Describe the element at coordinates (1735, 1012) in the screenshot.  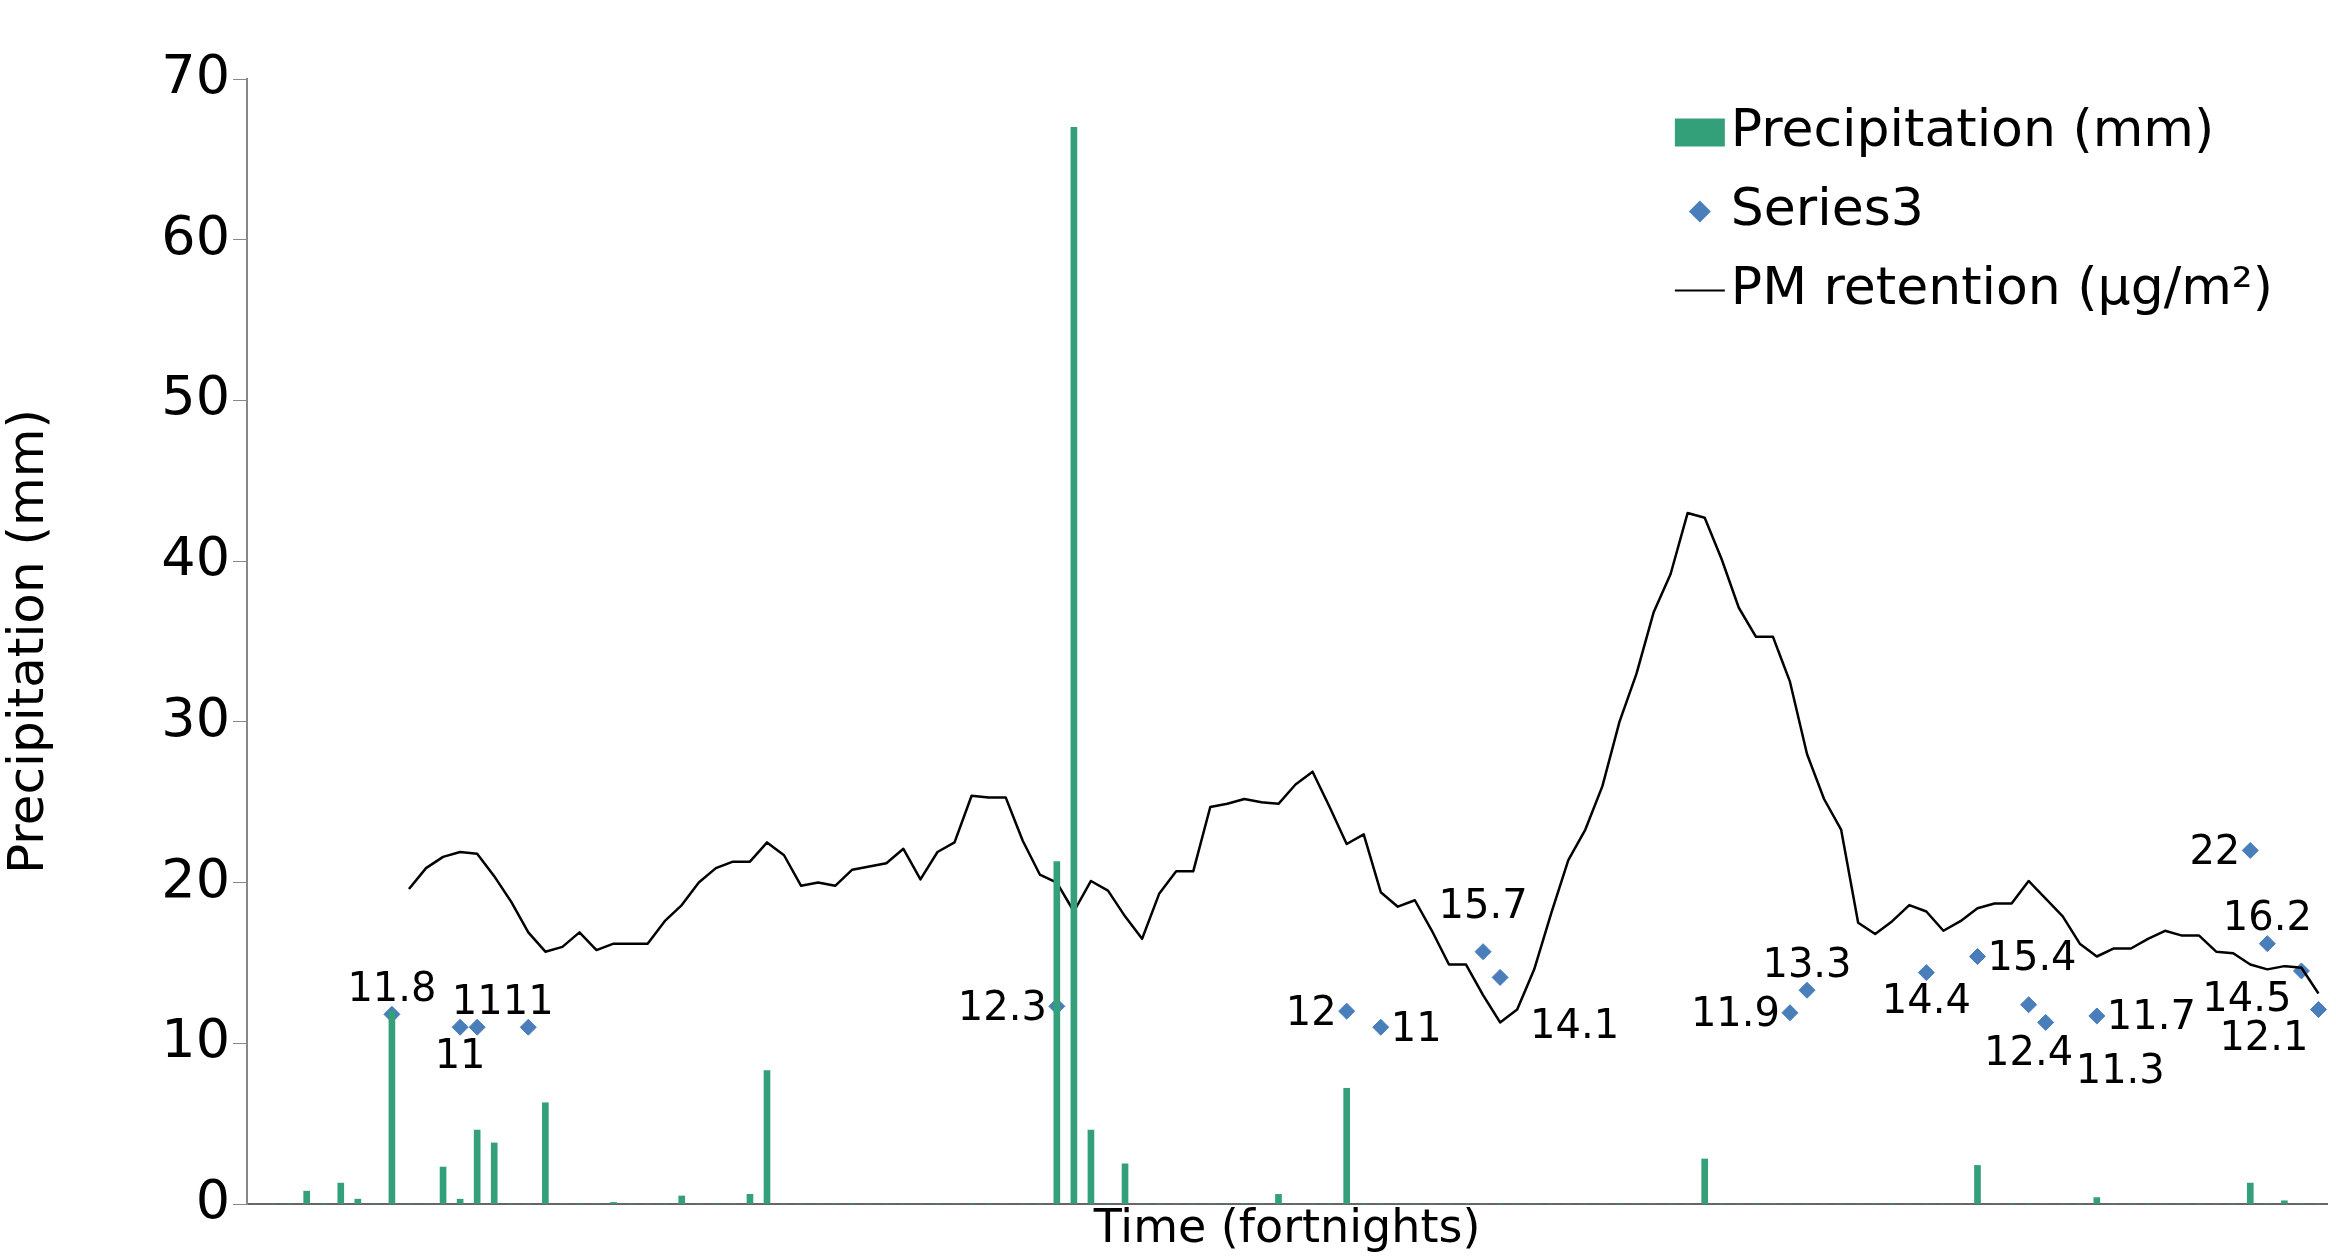
I see `data-label: 11.9` at that location.